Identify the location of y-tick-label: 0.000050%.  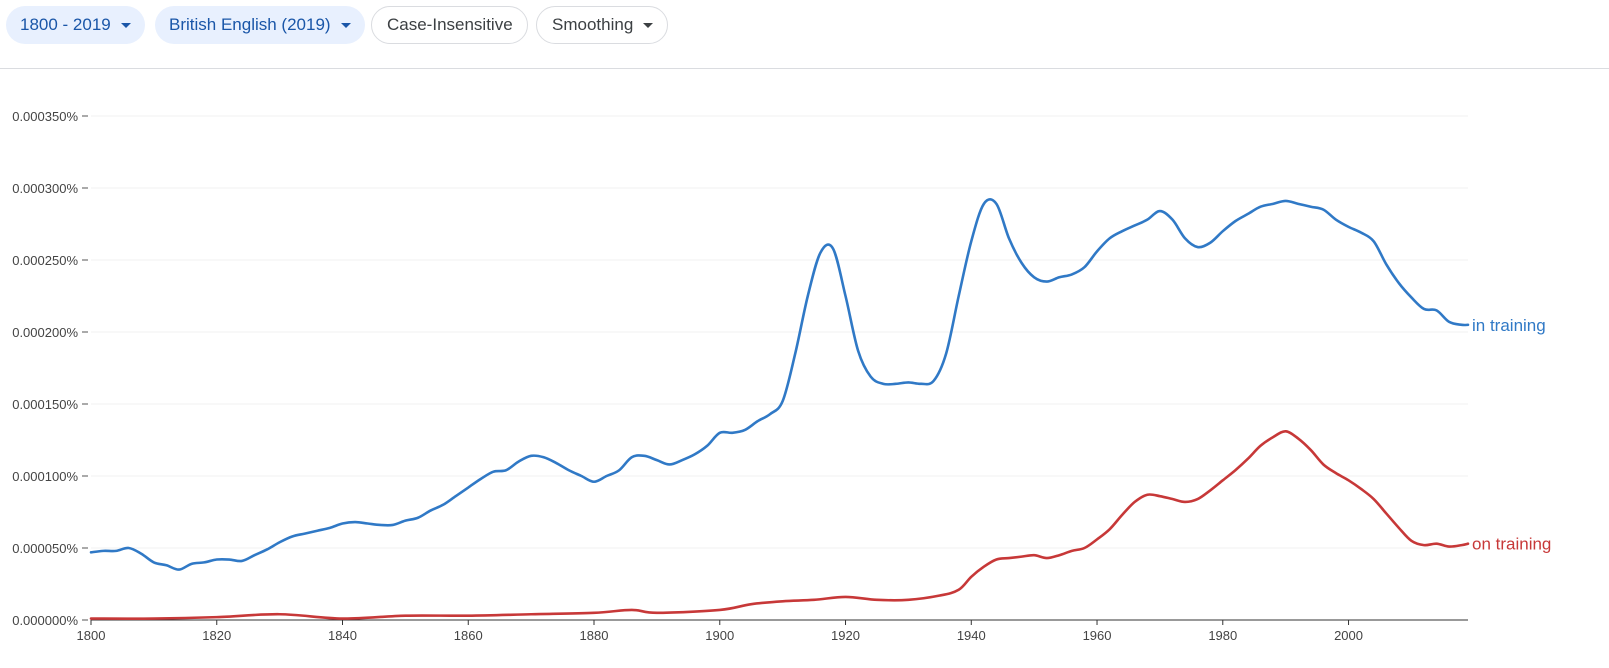
(45, 548).